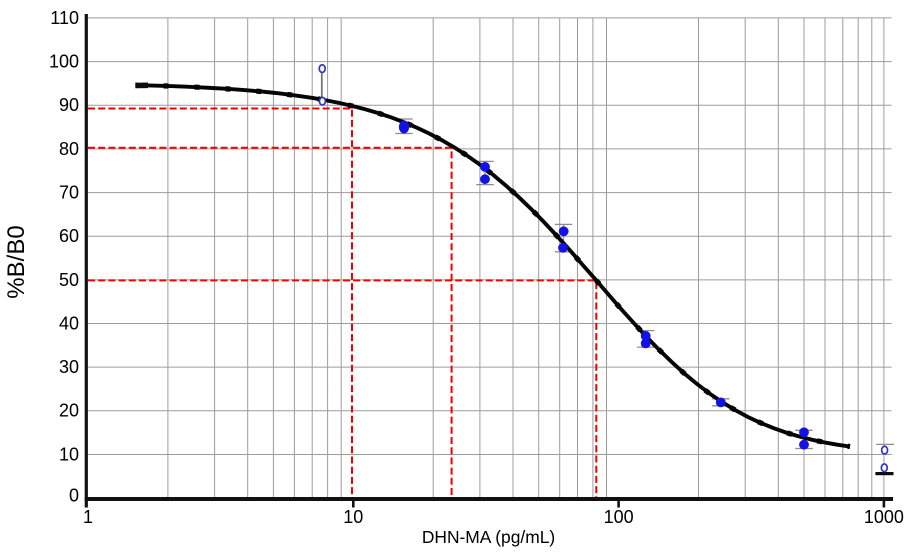  I want to click on svg-text: 50, so click(69, 280).